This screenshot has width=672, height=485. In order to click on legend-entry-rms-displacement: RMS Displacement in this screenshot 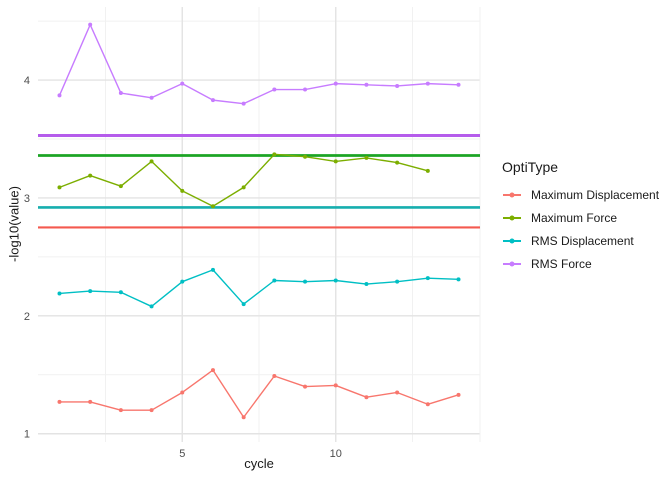, I will do `click(579, 240)`.